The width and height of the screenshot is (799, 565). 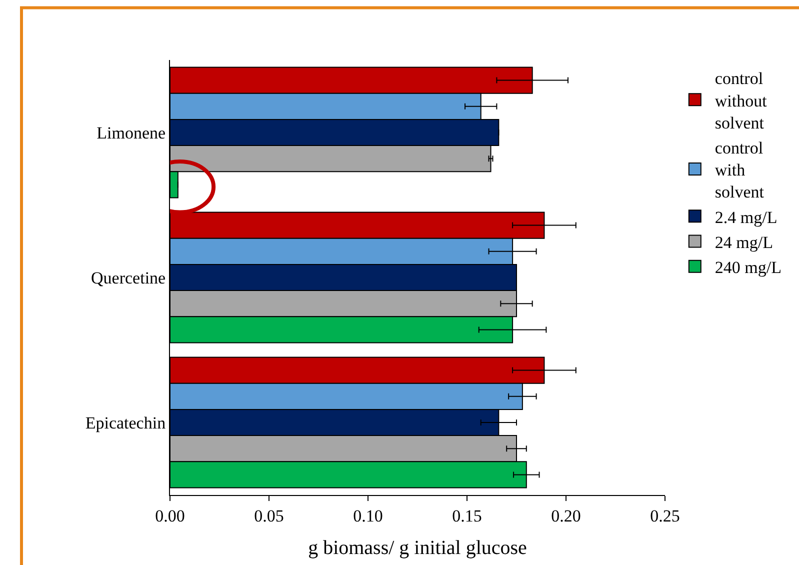 I want to click on x-axis-title: g biomass/ g initial glucose, so click(x=418, y=547).